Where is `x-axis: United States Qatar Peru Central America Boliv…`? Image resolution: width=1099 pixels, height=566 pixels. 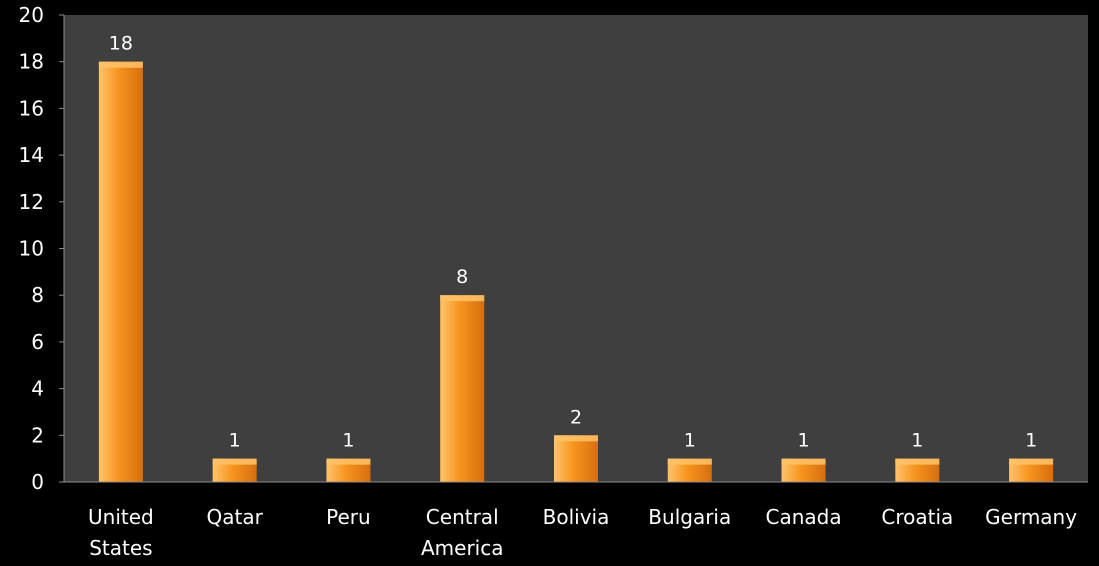 x-axis: United States Qatar Peru Central America Boliv… is located at coordinates (576, 521).